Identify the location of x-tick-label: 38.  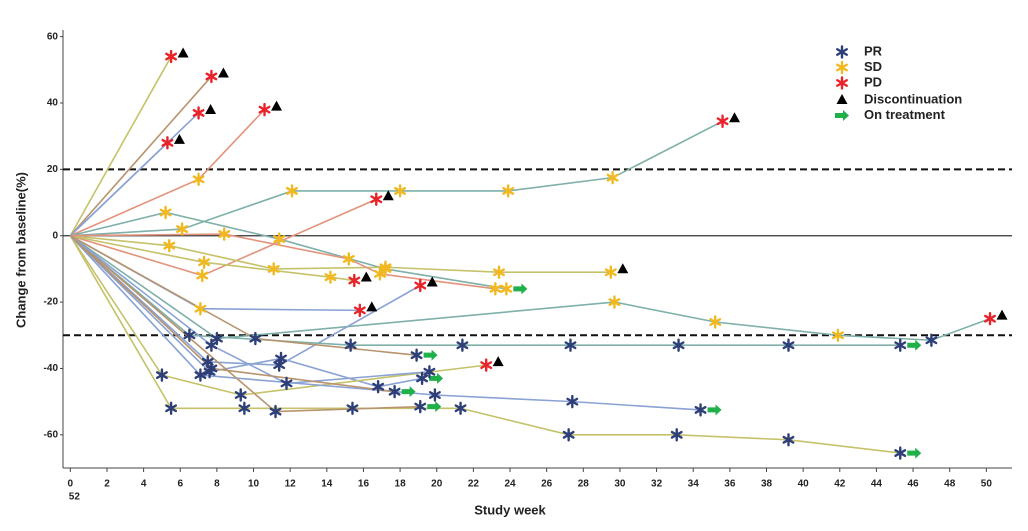
(767, 484).